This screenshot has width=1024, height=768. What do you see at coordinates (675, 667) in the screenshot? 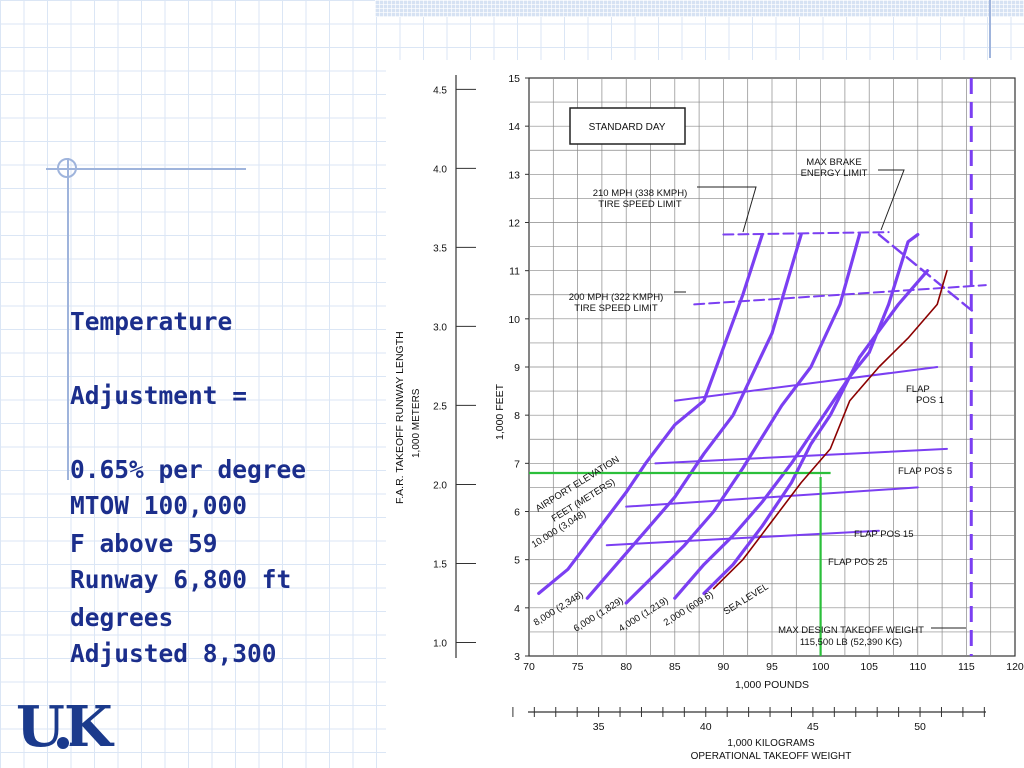
I see `x-tick-label: 85` at bounding box center [675, 667].